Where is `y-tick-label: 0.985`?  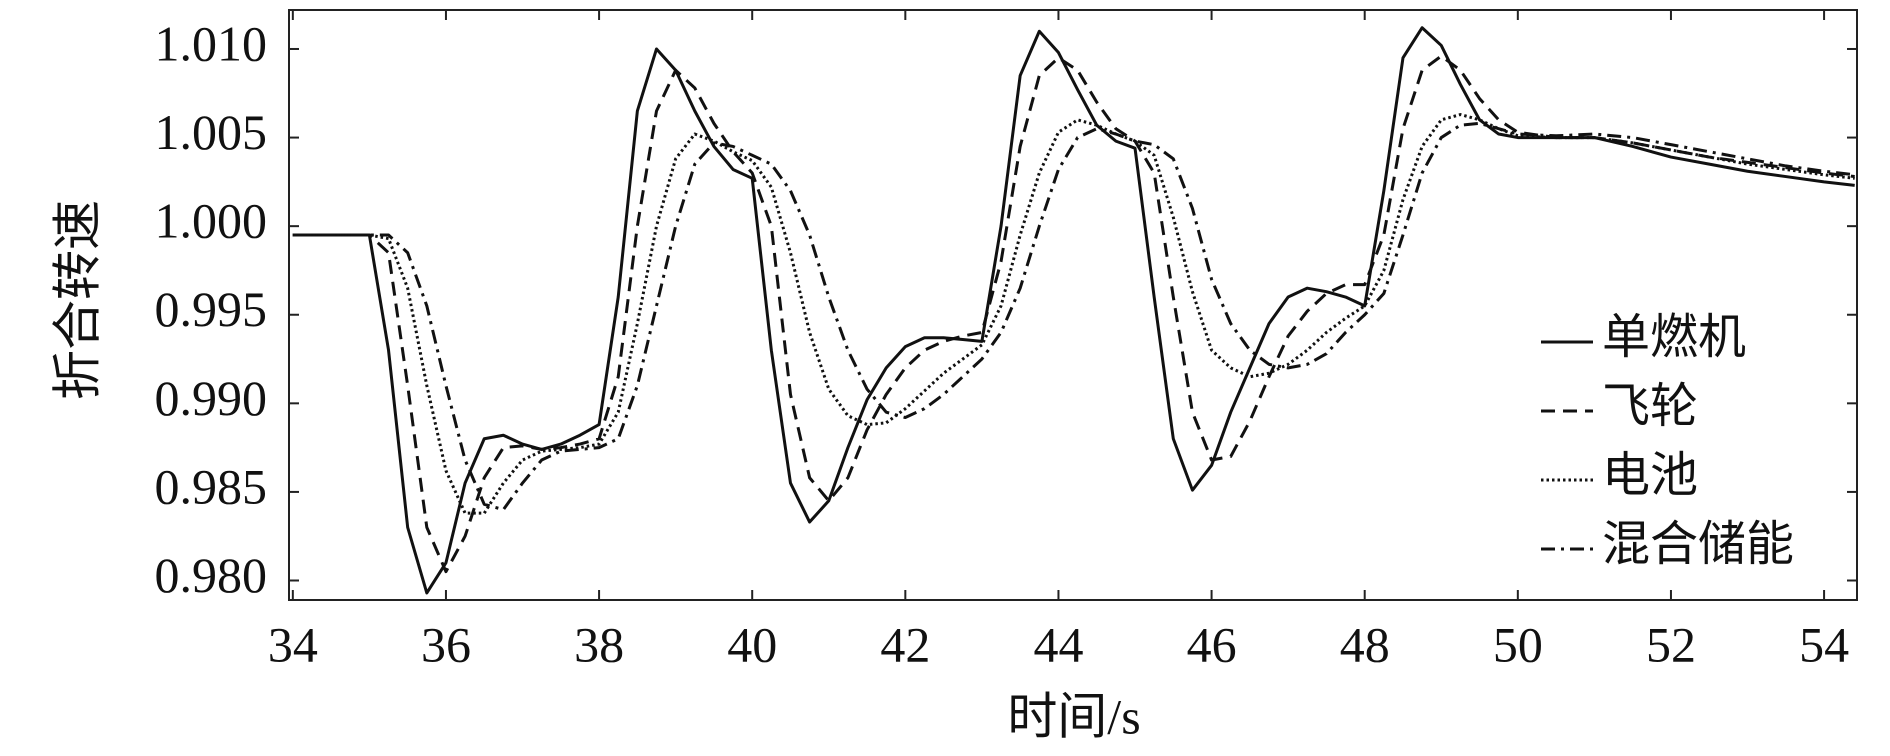 y-tick-label: 0.985 is located at coordinates (211, 486).